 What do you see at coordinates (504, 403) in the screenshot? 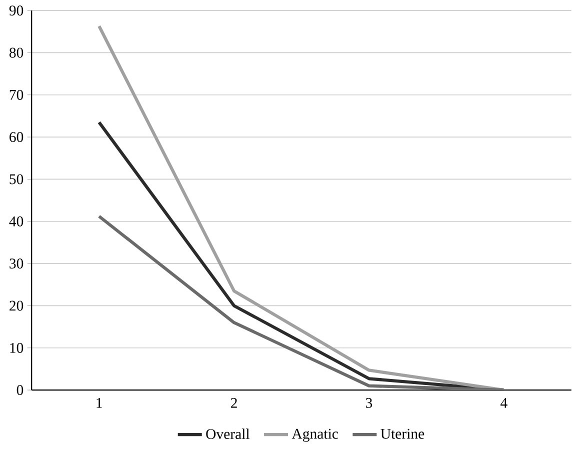
I see `x-tick-label: 4` at bounding box center [504, 403].